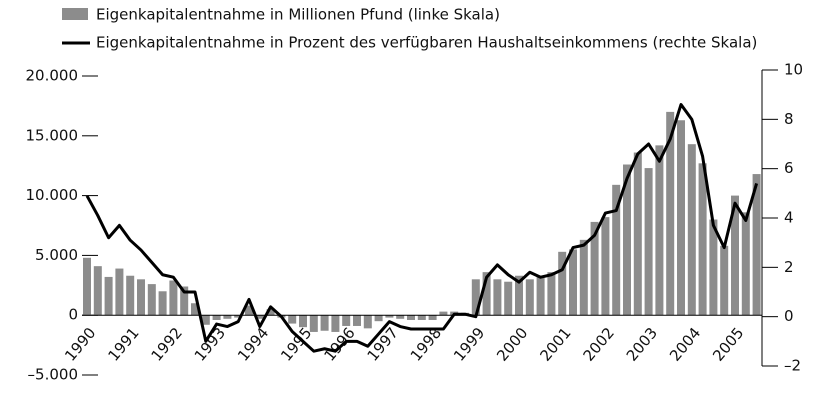 This screenshot has width=823, height=403. Describe the element at coordinates (469, 344) in the screenshot. I see `x-tick-label: 1999` at that location.